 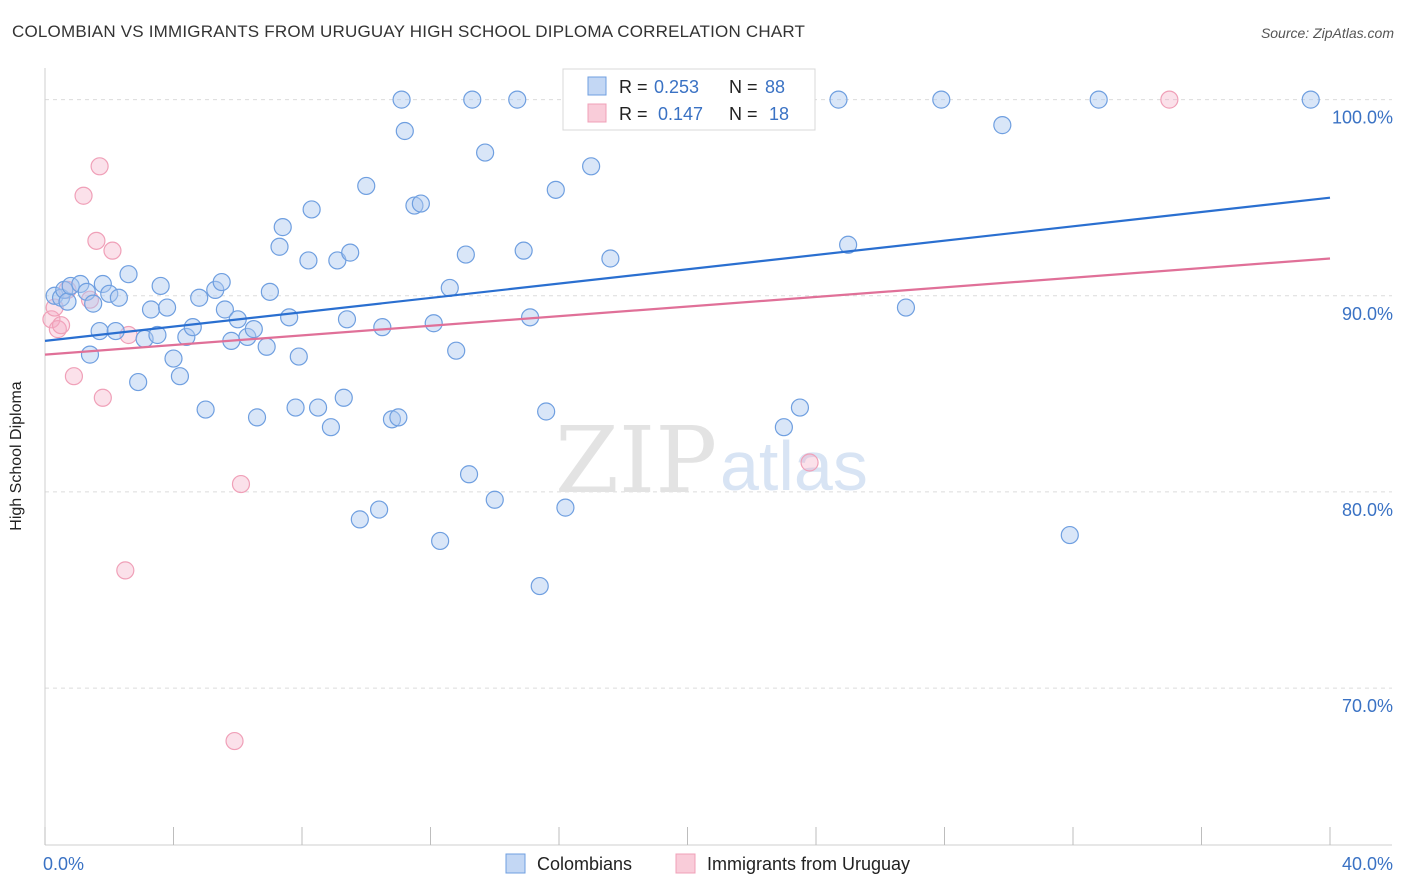 I want to click on y-tick-label: 100.0%, so click(x=1362, y=118).